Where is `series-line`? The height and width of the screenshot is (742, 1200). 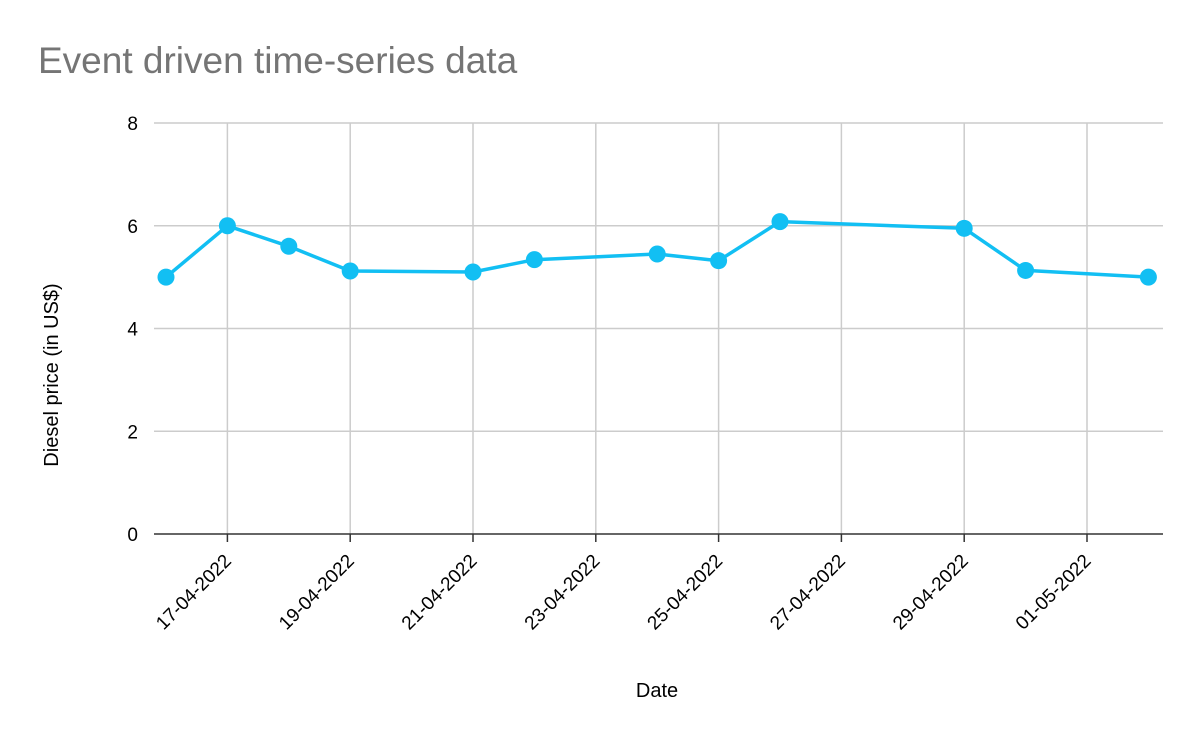 series-line is located at coordinates (656, 249).